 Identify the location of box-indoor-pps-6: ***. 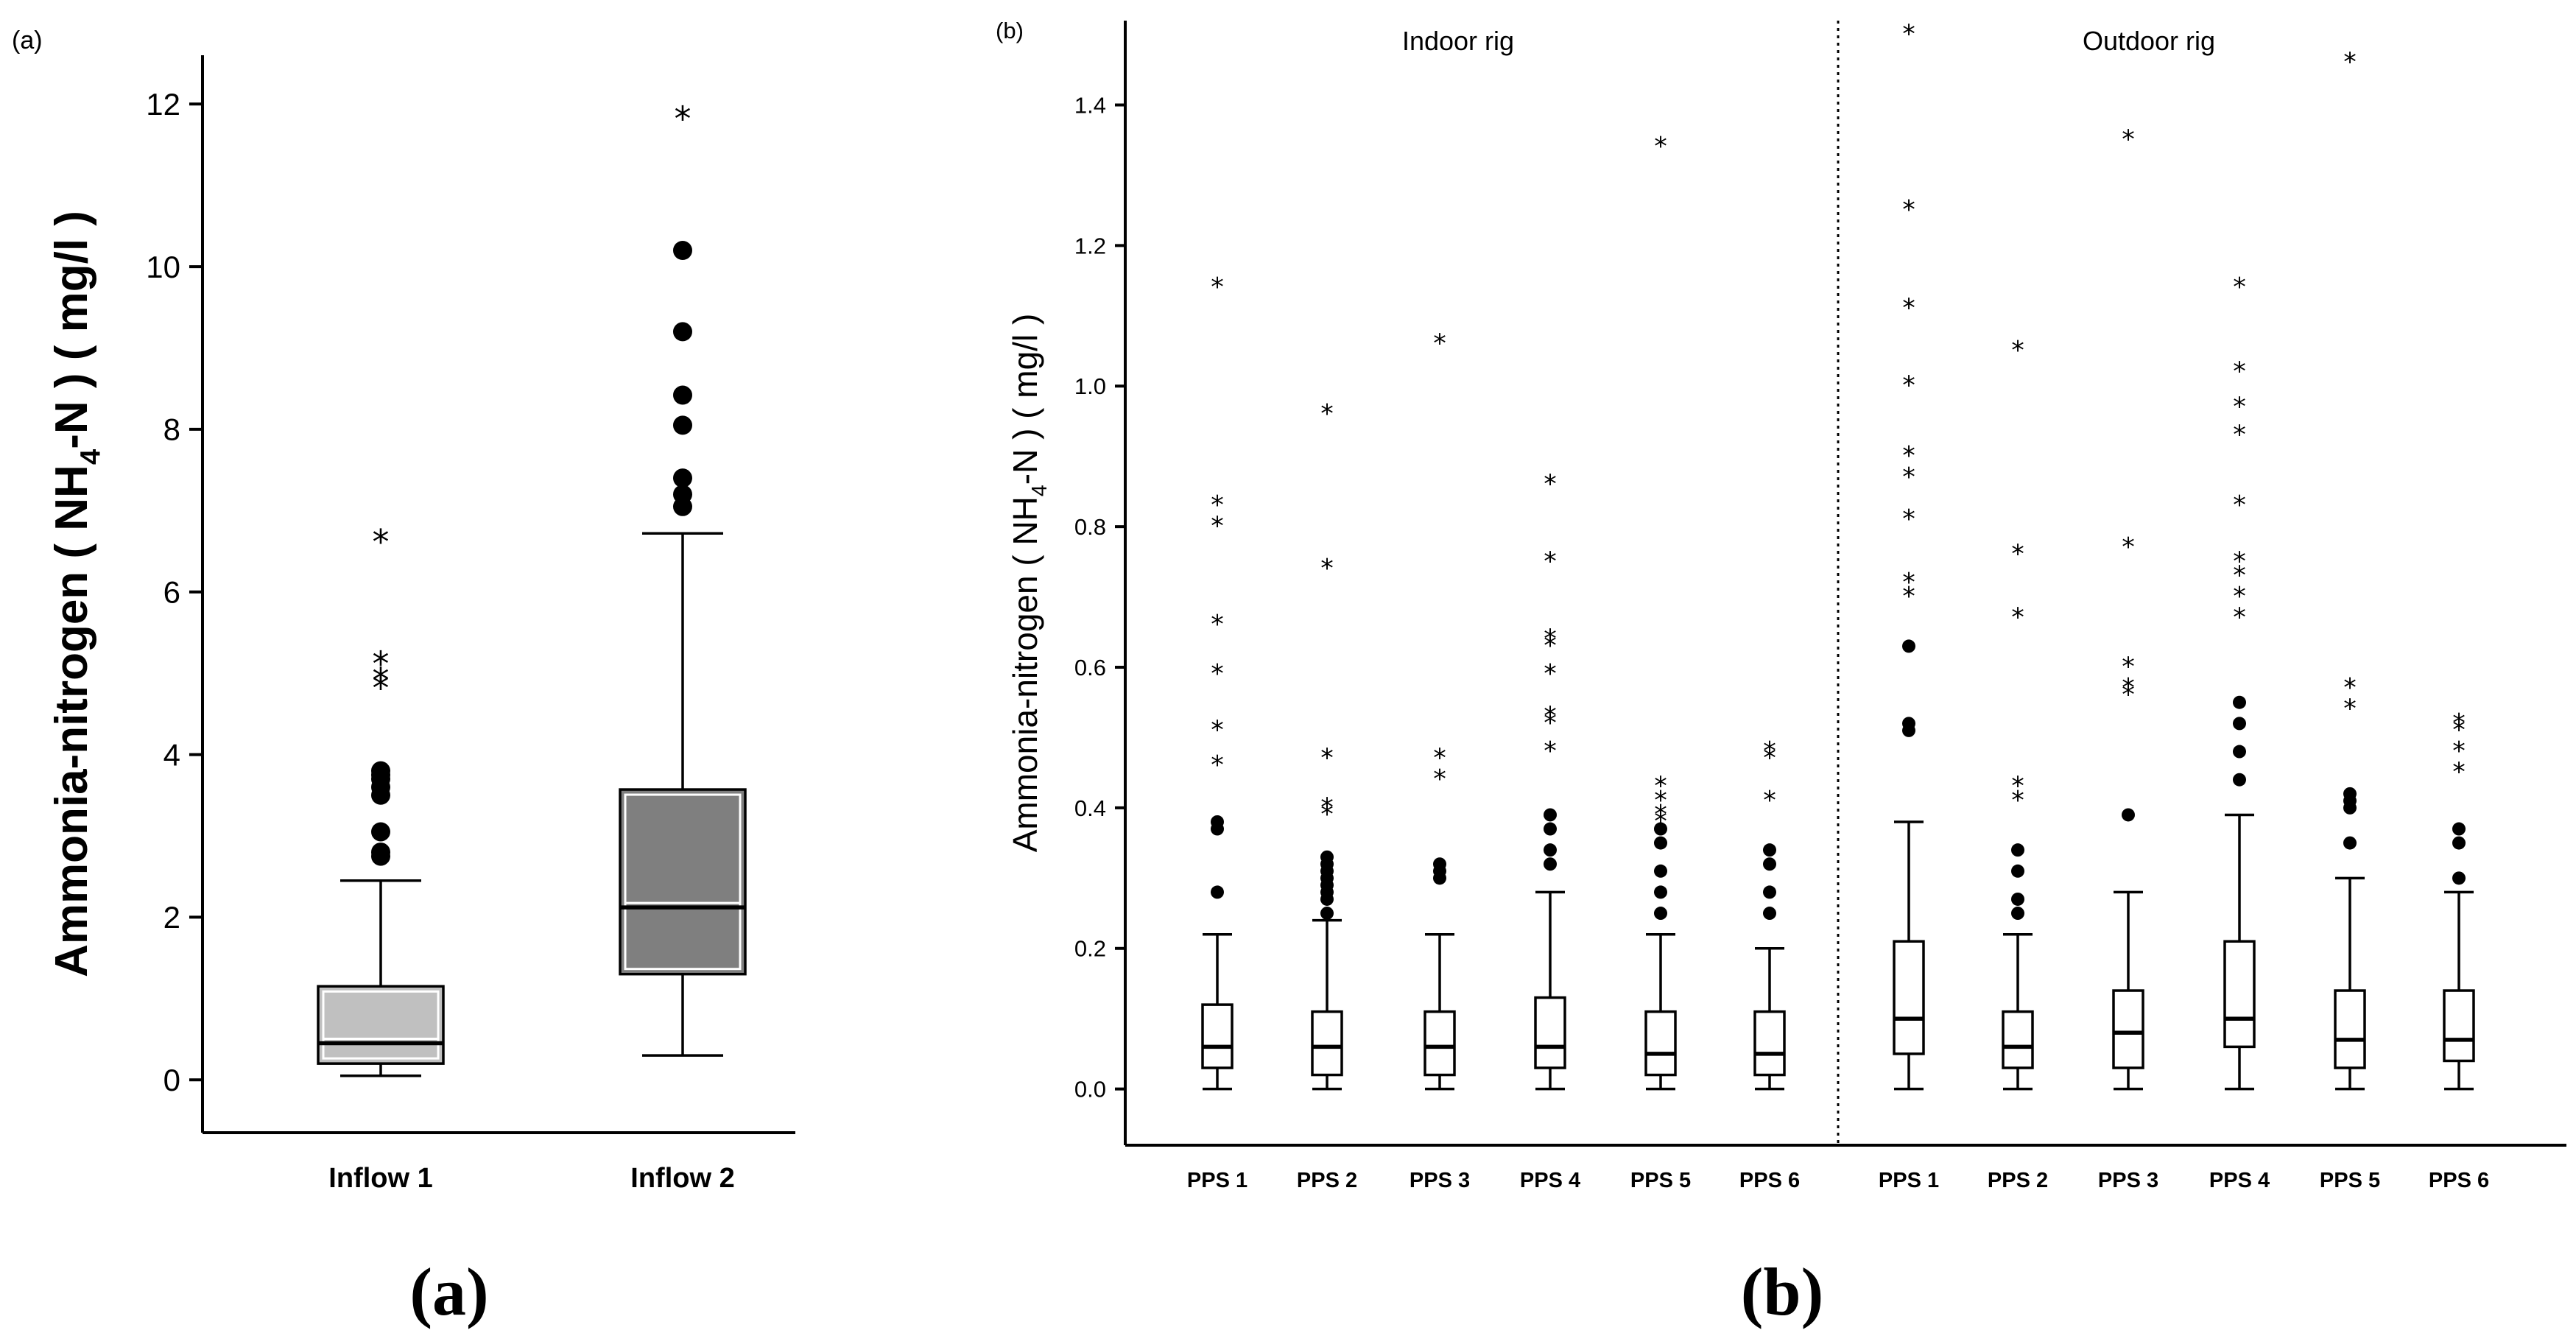
(1769, 914).